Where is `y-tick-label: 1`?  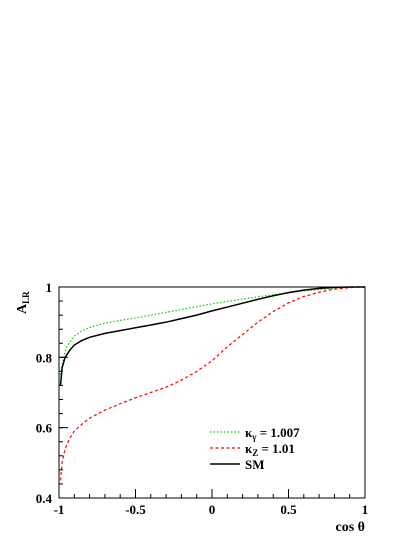
y-tick-label: 1 is located at coordinates (49, 287).